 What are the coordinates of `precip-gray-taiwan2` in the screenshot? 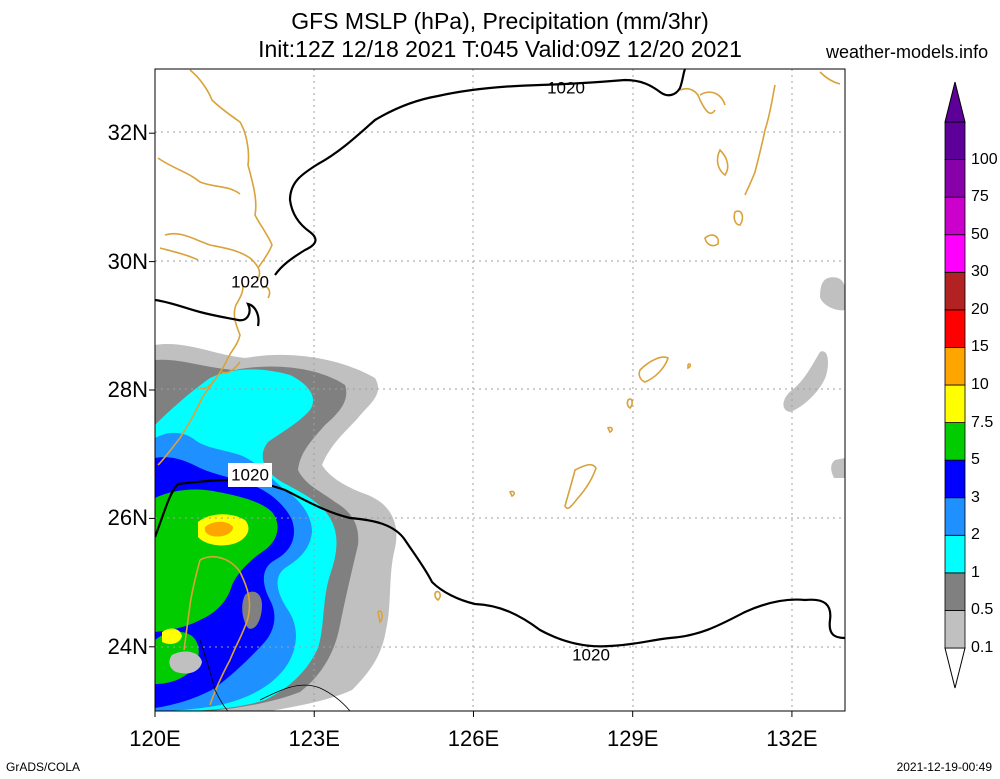 It's located at (185, 662).